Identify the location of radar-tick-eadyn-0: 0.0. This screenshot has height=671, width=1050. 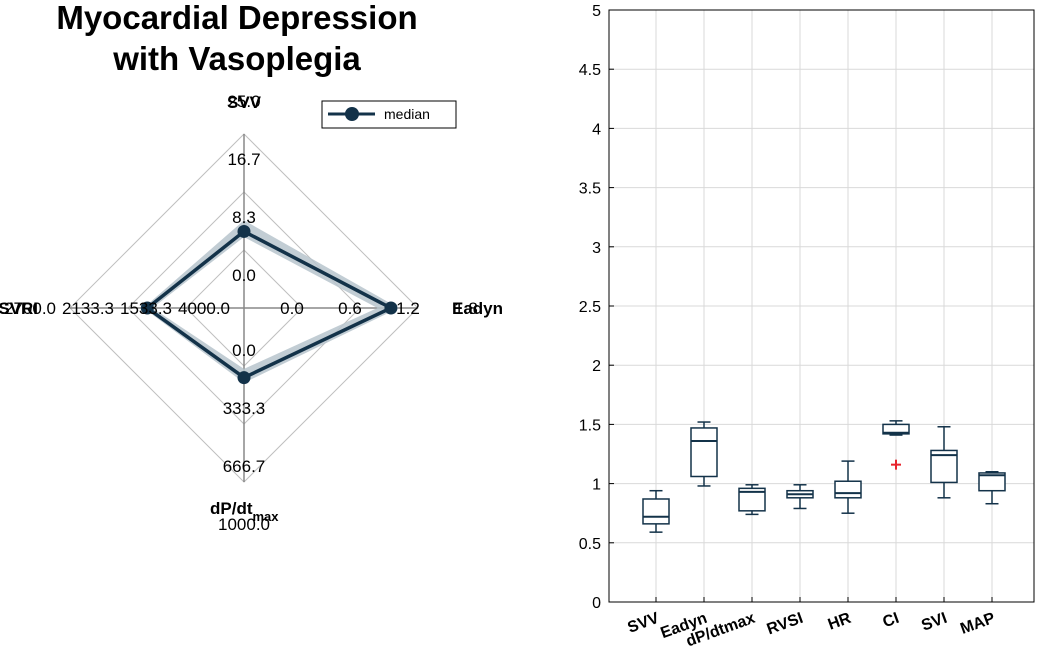
(292, 308).